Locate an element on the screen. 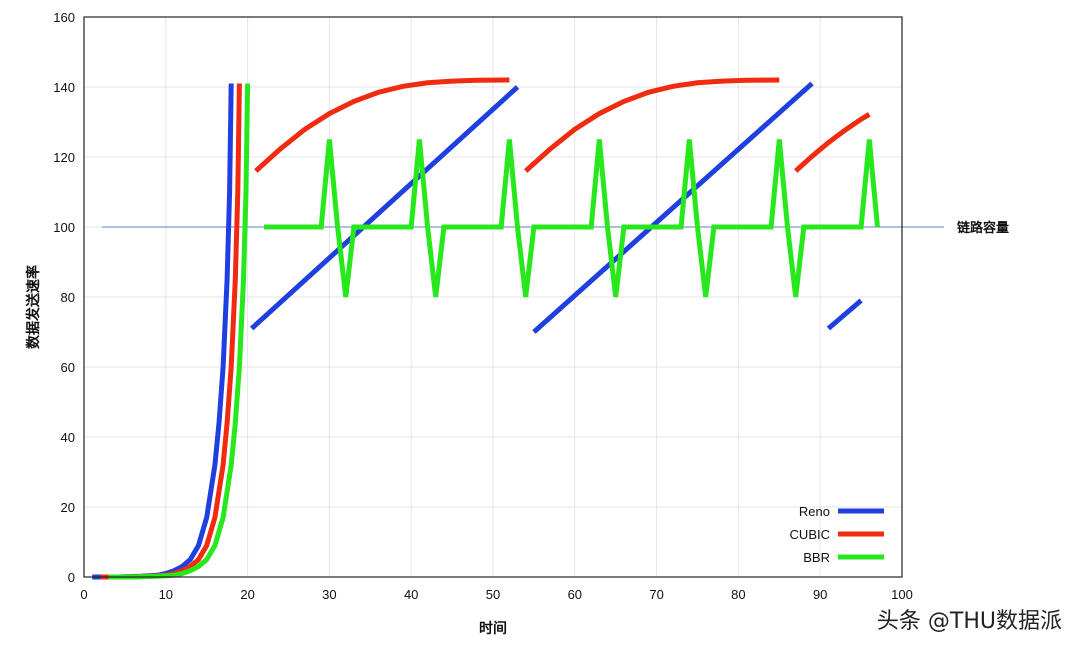  x-tick-label: 60 is located at coordinates (575, 594).